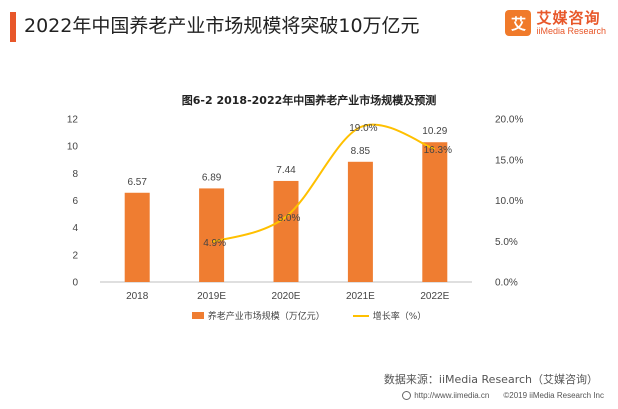 Image resolution: width=618 pixels, height=409 pixels. I want to click on title-accent-bar, so click(13, 27).